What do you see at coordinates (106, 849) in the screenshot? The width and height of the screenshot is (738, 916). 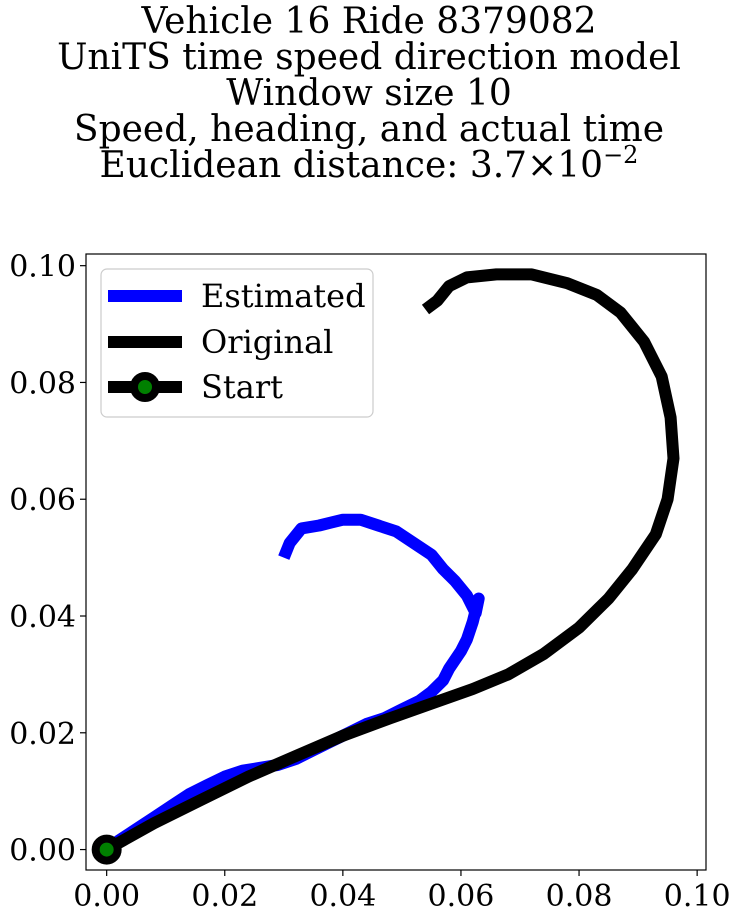 I see `start-point-marker` at bounding box center [106, 849].